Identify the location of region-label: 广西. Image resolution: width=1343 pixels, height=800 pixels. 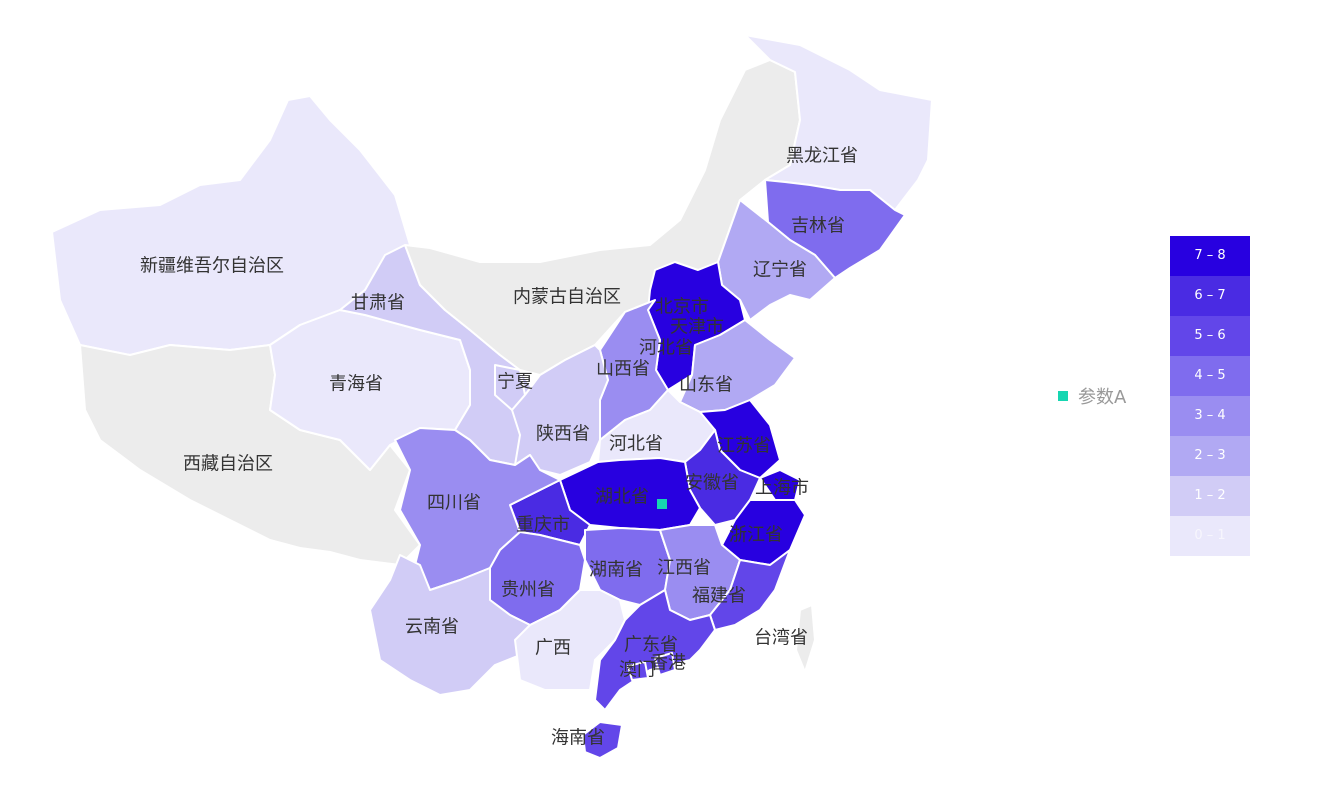
(553, 648).